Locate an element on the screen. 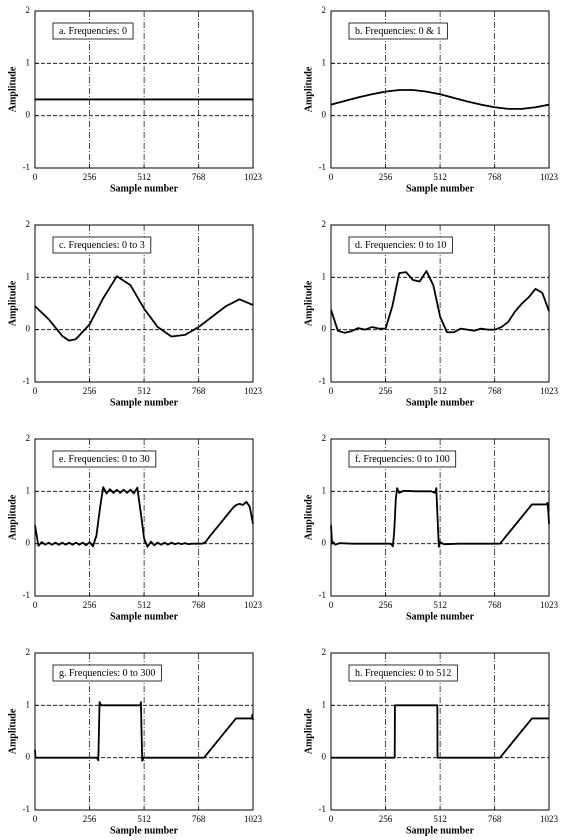 The image size is (566, 840). panel-title: d. Frequencies: 0 to 10 is located at coordinates (400, 245).